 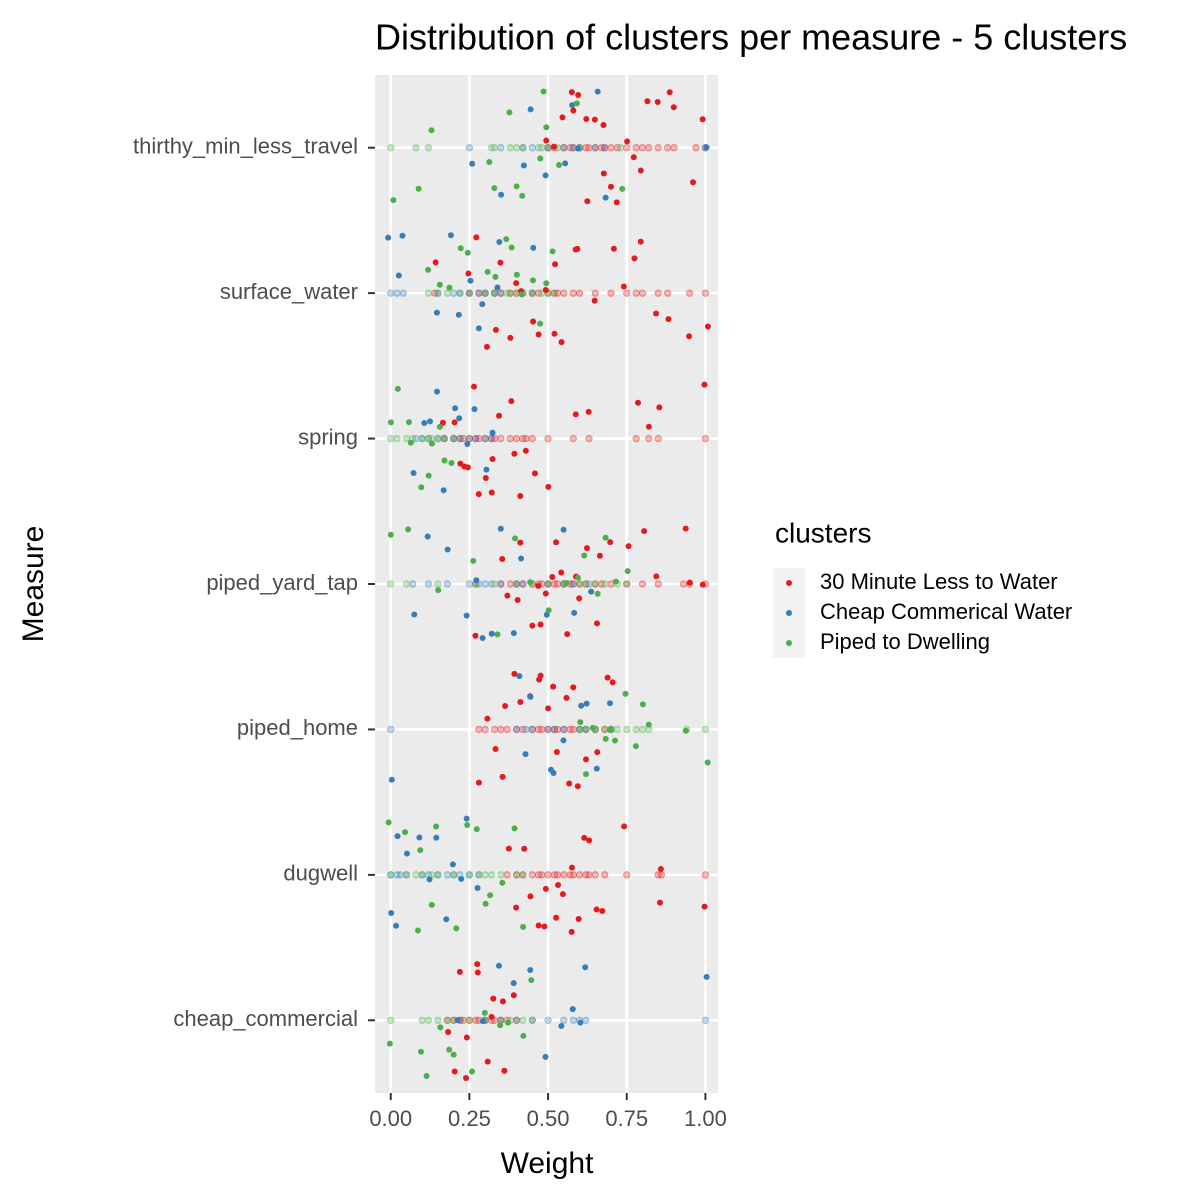 I want to click on legend-title: clusters, so click(x=823, y=532).